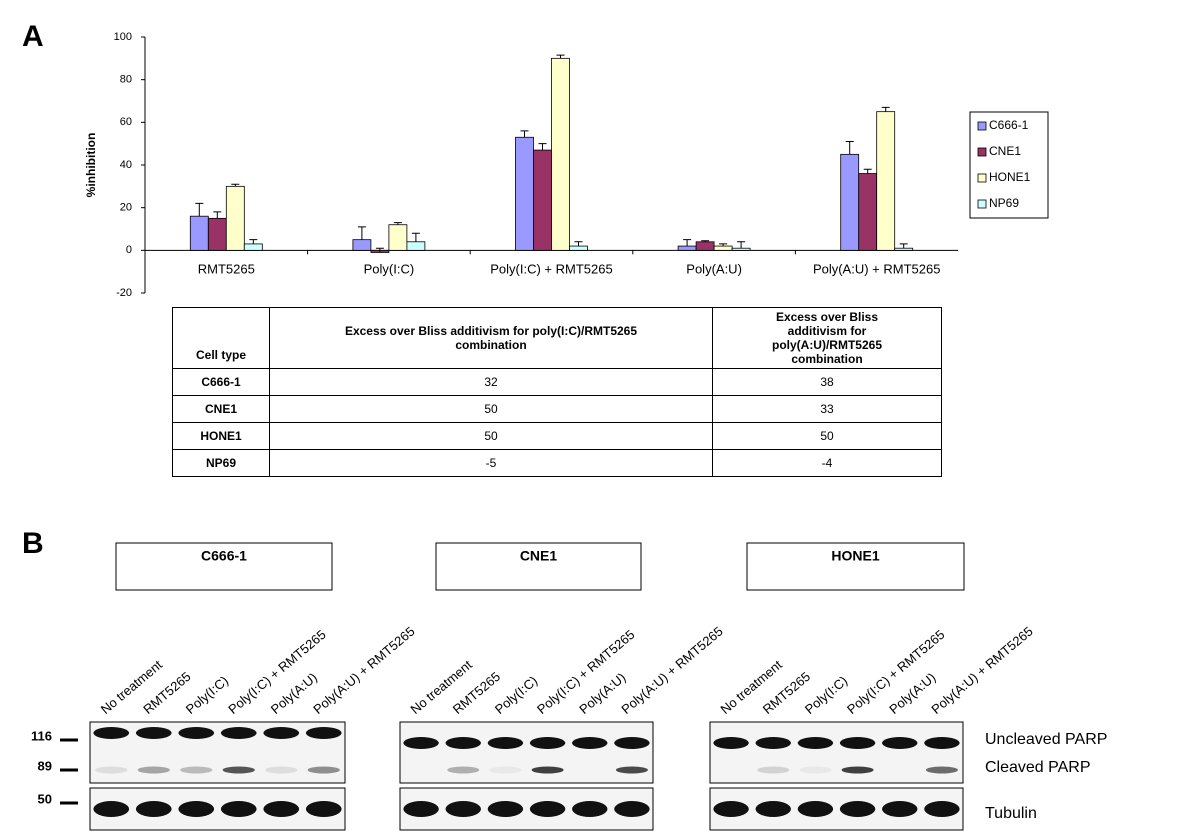 The width and height of the screenshot is (1200, 832). I want to click on table-header: Cell type, so click(221, 338).